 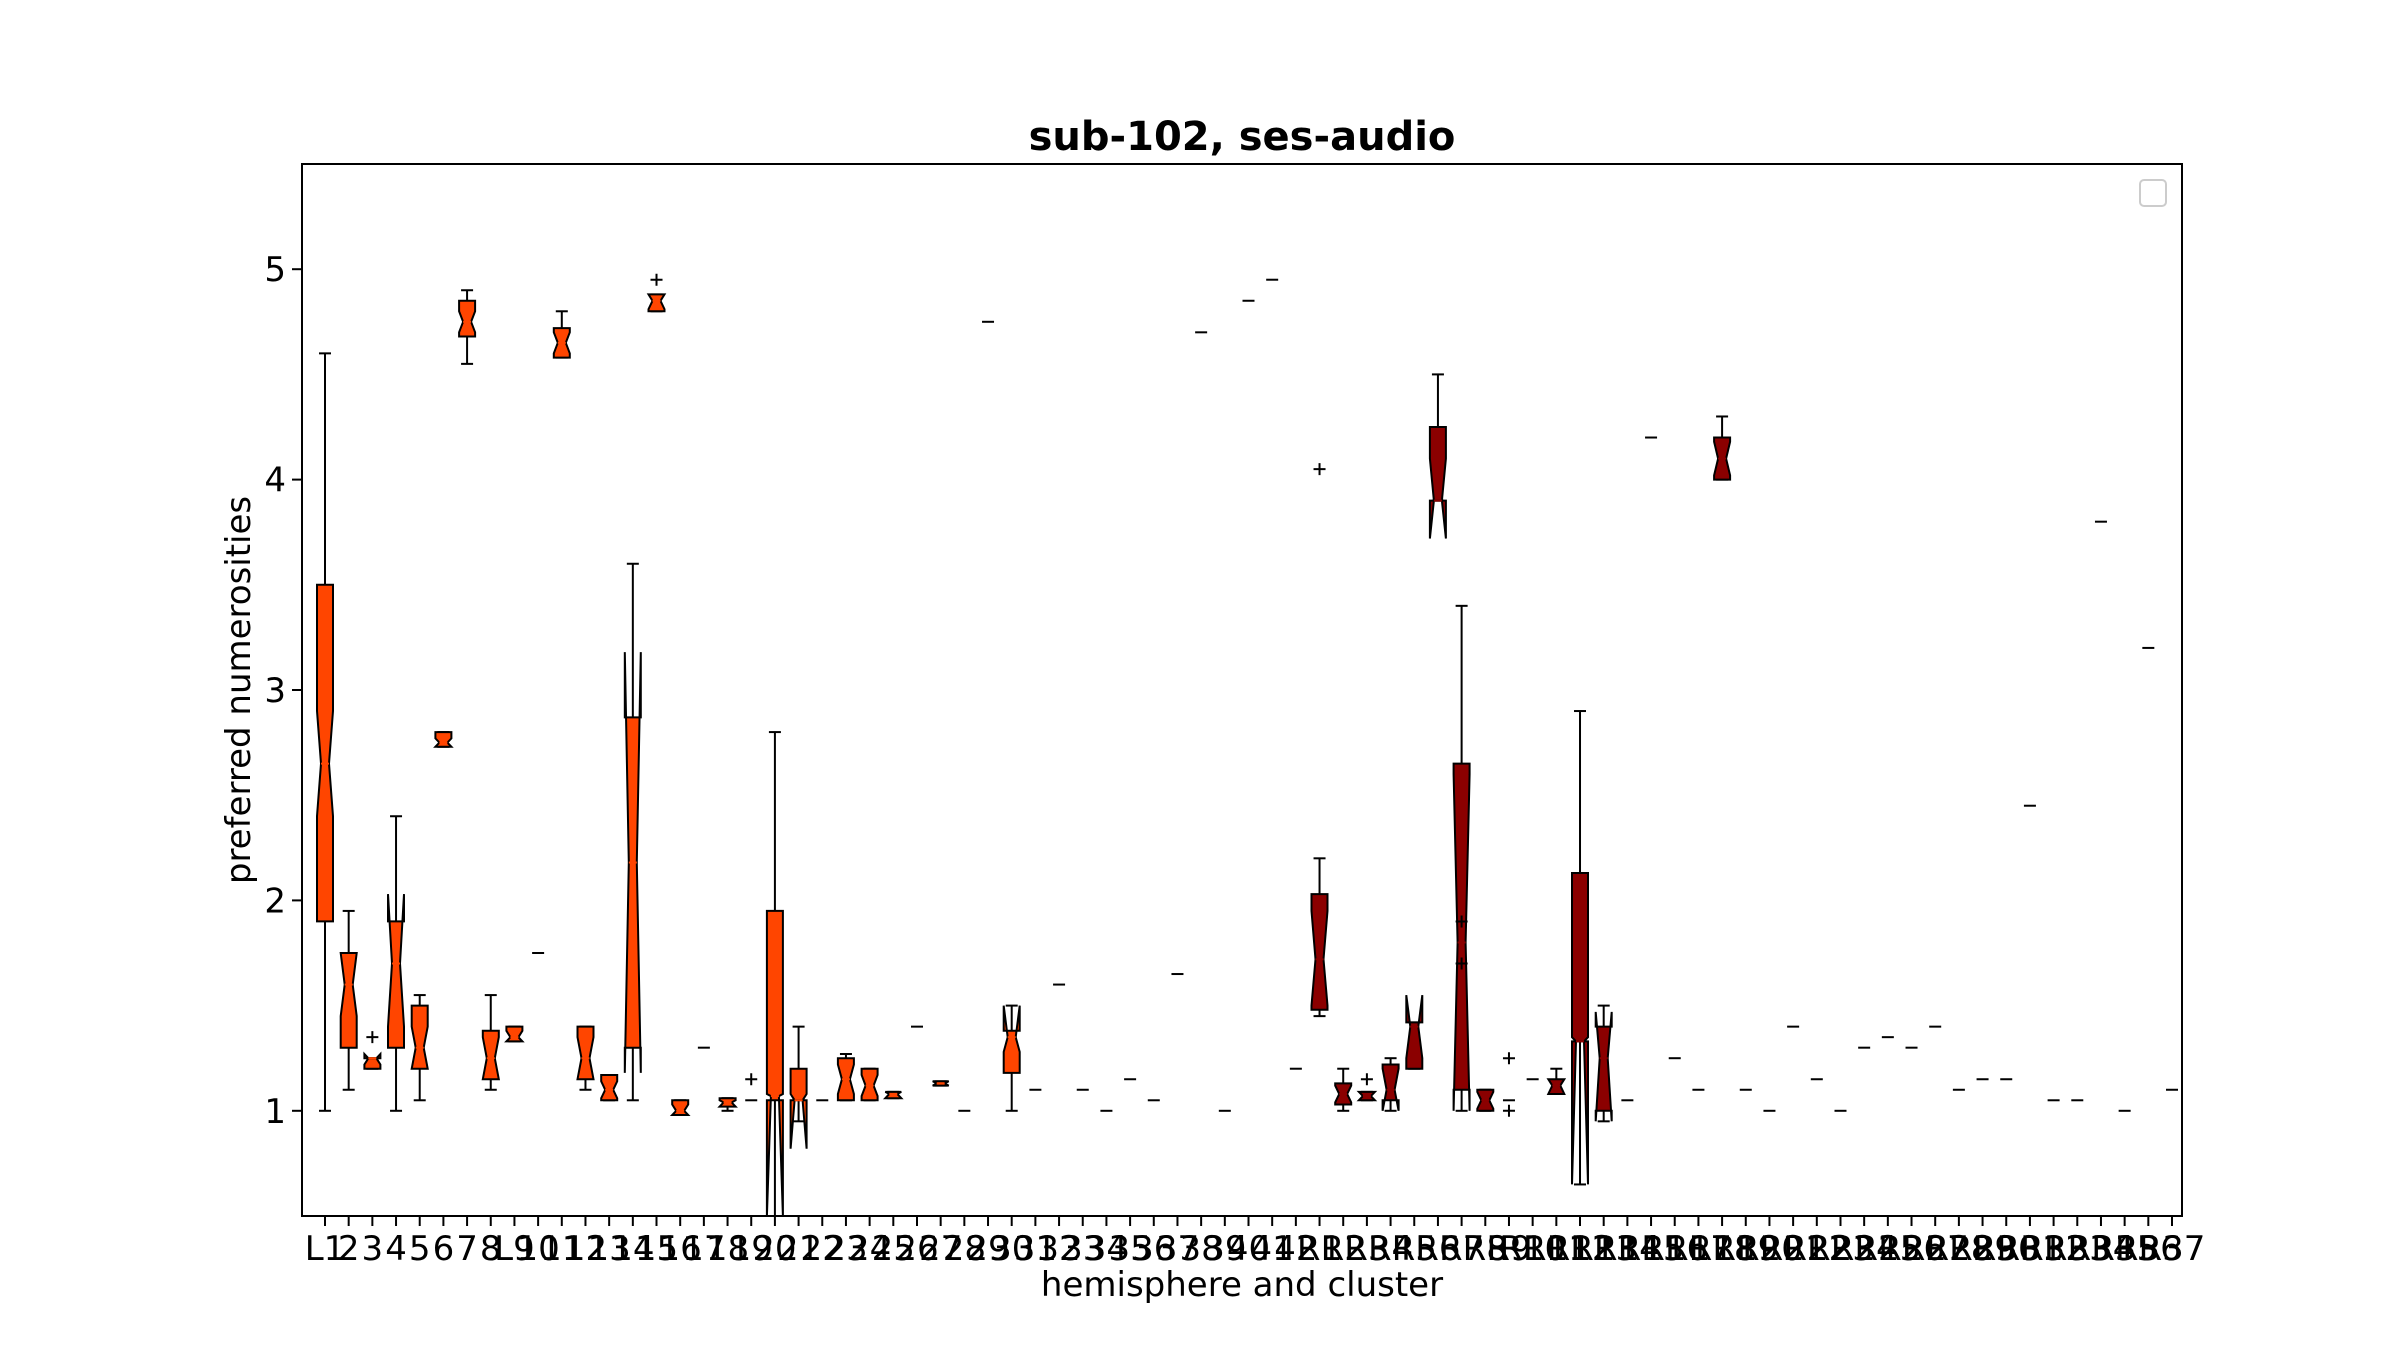 I want to click on box-R3, so click(x=1367, y=1087).